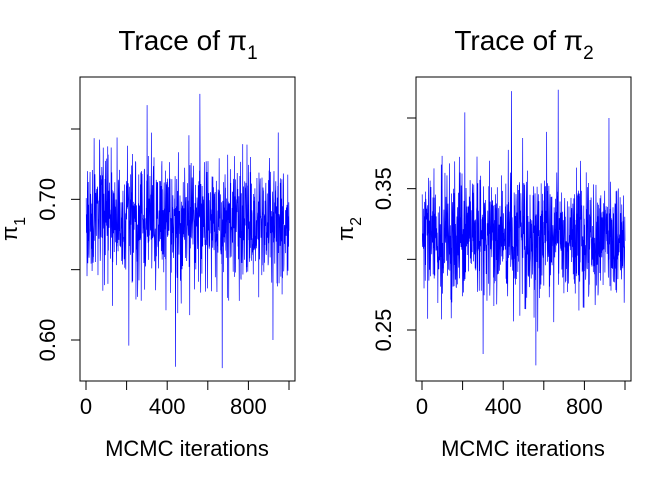  I want to click on y-axis-label: π1, so click(14, 229).